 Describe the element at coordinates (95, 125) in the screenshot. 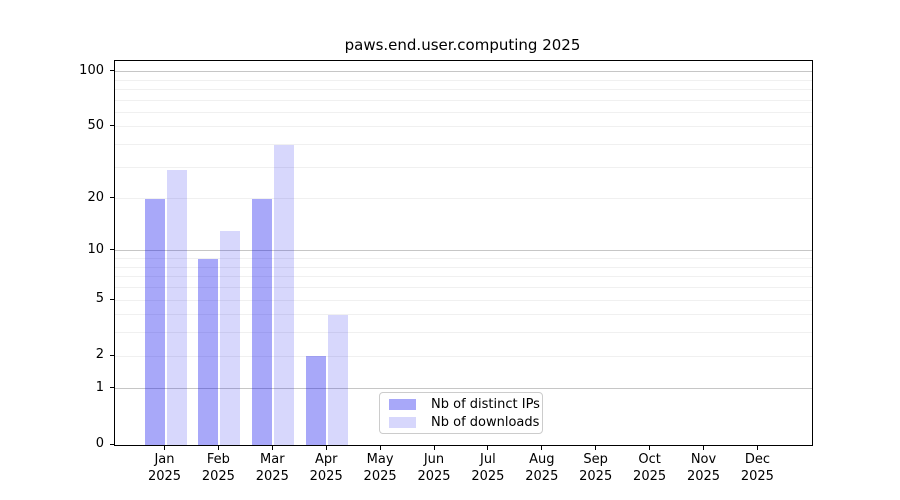

I see `y-tick-label-50: 50` at that location.